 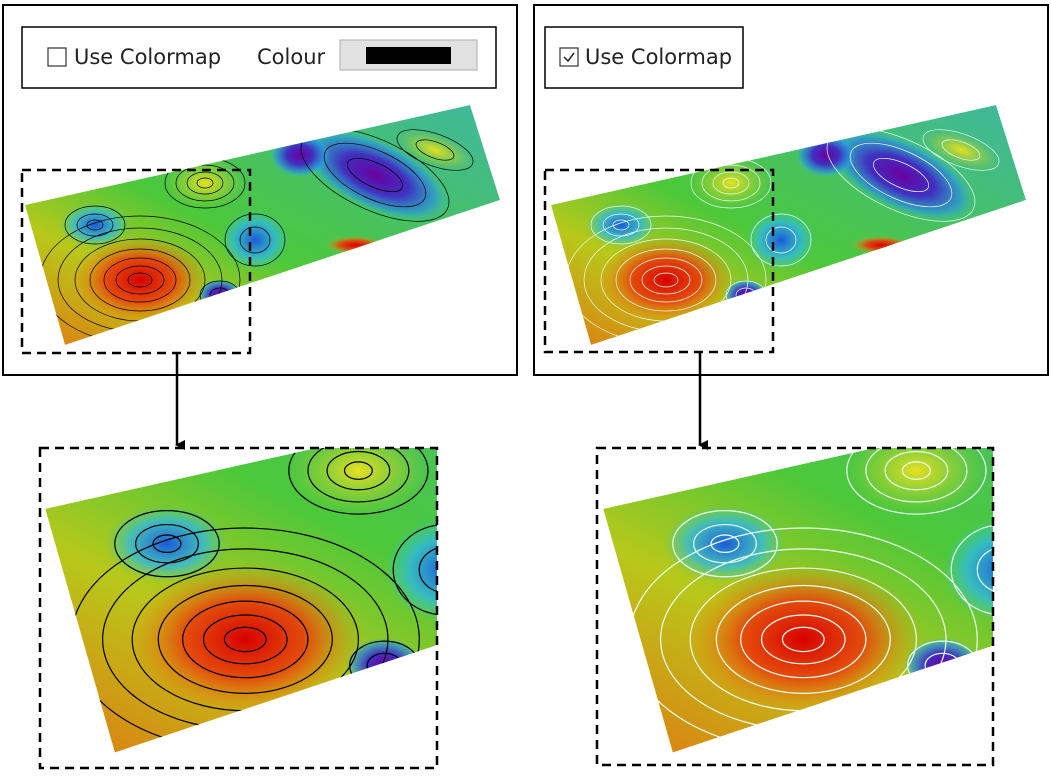 I want to click on colour-label: Colour, so click(x=291, y=57).